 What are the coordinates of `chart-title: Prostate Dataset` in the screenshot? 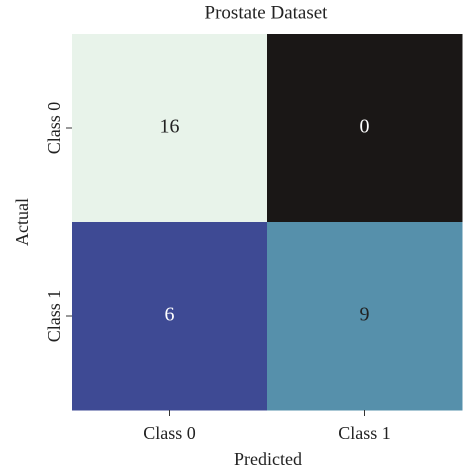 It's located at (267, 12).